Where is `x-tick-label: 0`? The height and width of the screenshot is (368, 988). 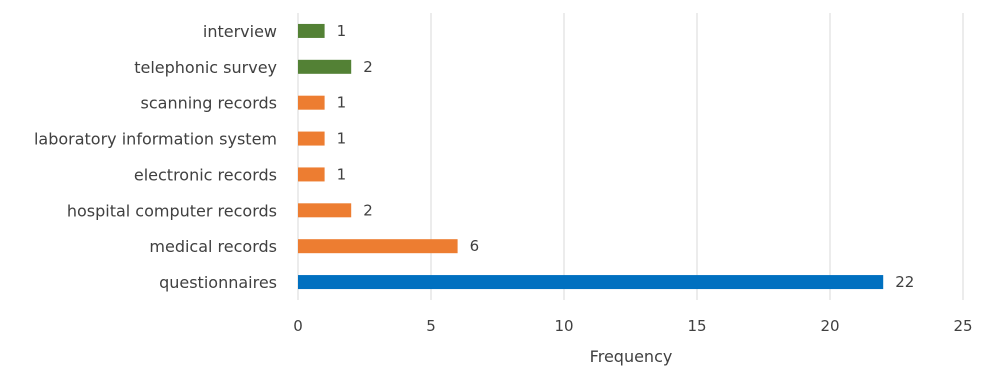
x-tick-label: 0 is located at coordinates (298, 326).